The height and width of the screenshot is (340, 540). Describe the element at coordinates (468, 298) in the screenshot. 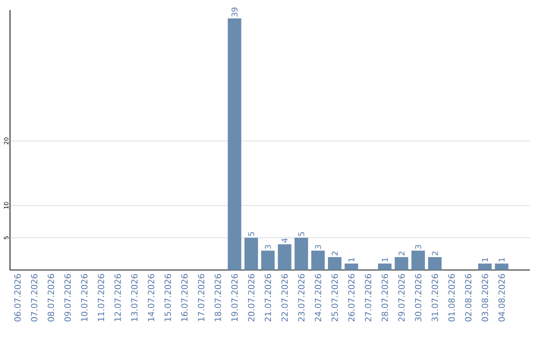

I see `x-tick-label: 02.08.2026` at that location.